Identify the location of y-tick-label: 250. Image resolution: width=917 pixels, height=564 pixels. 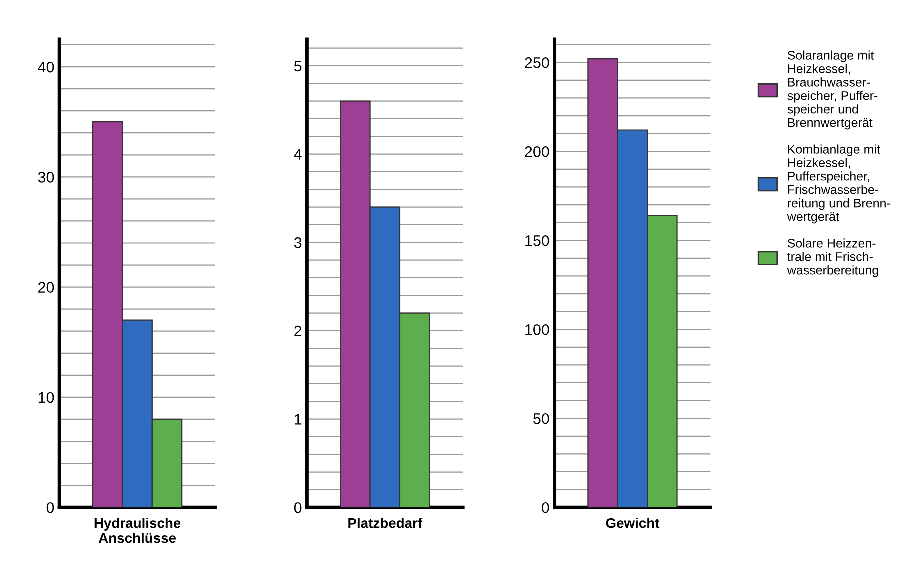
(537, 62).